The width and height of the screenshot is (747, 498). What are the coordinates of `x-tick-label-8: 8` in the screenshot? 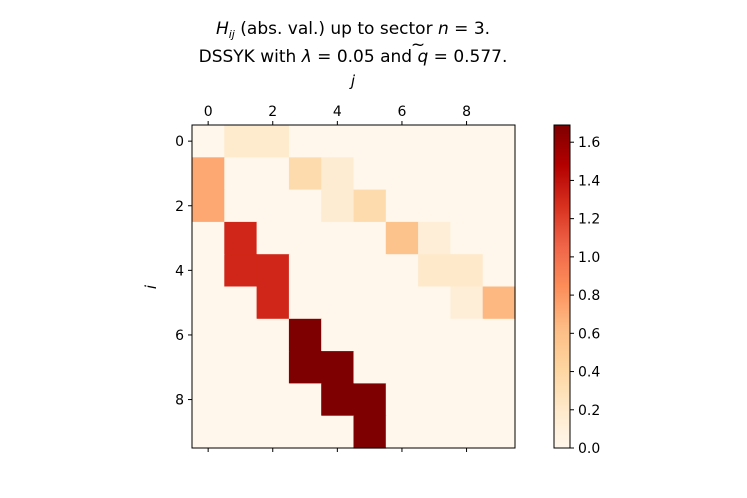 It's located at (466, 112).